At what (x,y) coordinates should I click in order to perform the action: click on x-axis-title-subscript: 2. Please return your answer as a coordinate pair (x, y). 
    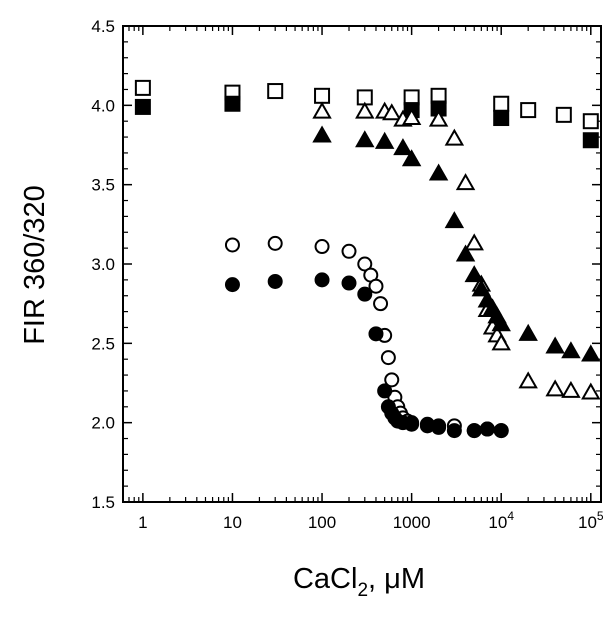
    Looking at the image, I should click on (362, 590).